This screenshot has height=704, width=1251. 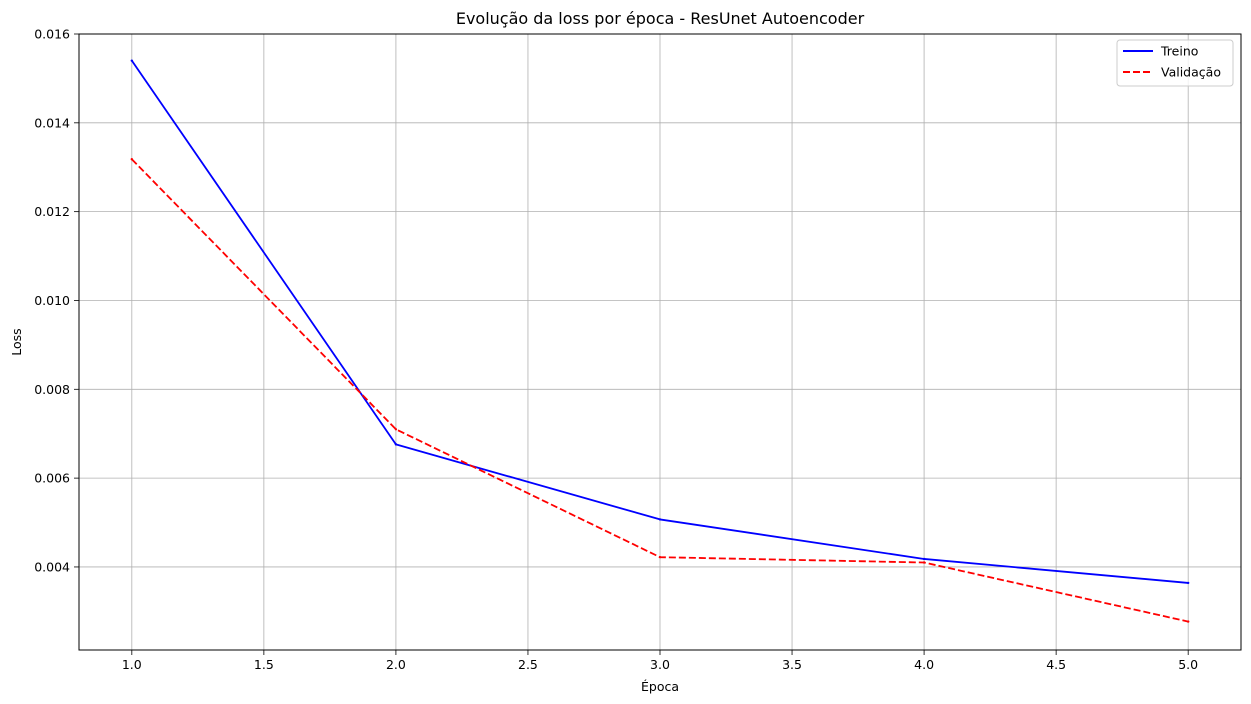 What do you see at coordinates (16, 341) in the screenshot?
I see `y-axis-label: Loss` at bounding box center [16, 341].